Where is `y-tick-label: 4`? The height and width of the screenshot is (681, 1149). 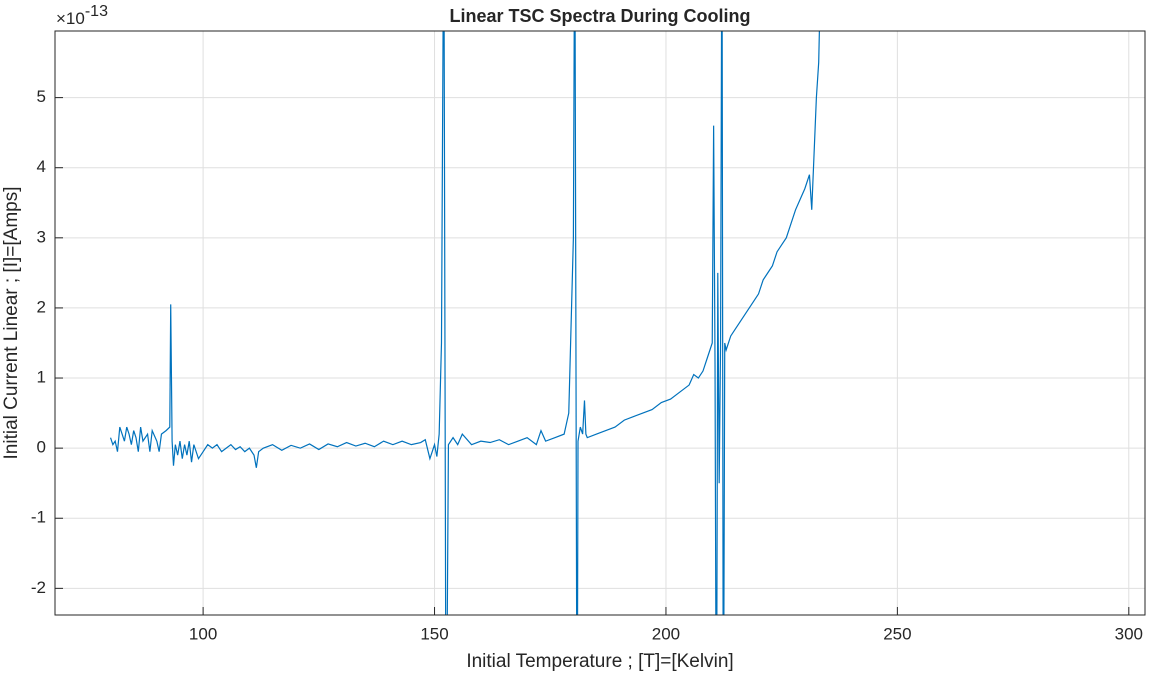
y-tick-label: 4 is located at coordinates (41, 166).